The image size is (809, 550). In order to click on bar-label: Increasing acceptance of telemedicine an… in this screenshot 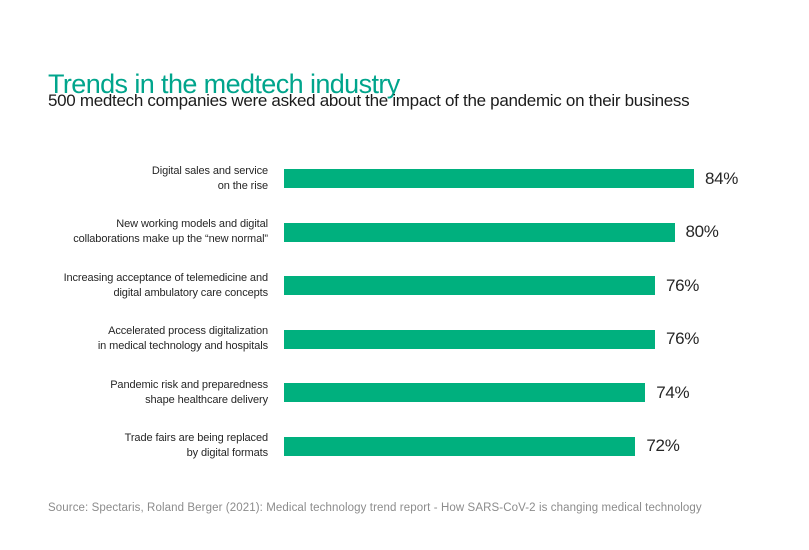, I will do `click(166, 285)`.